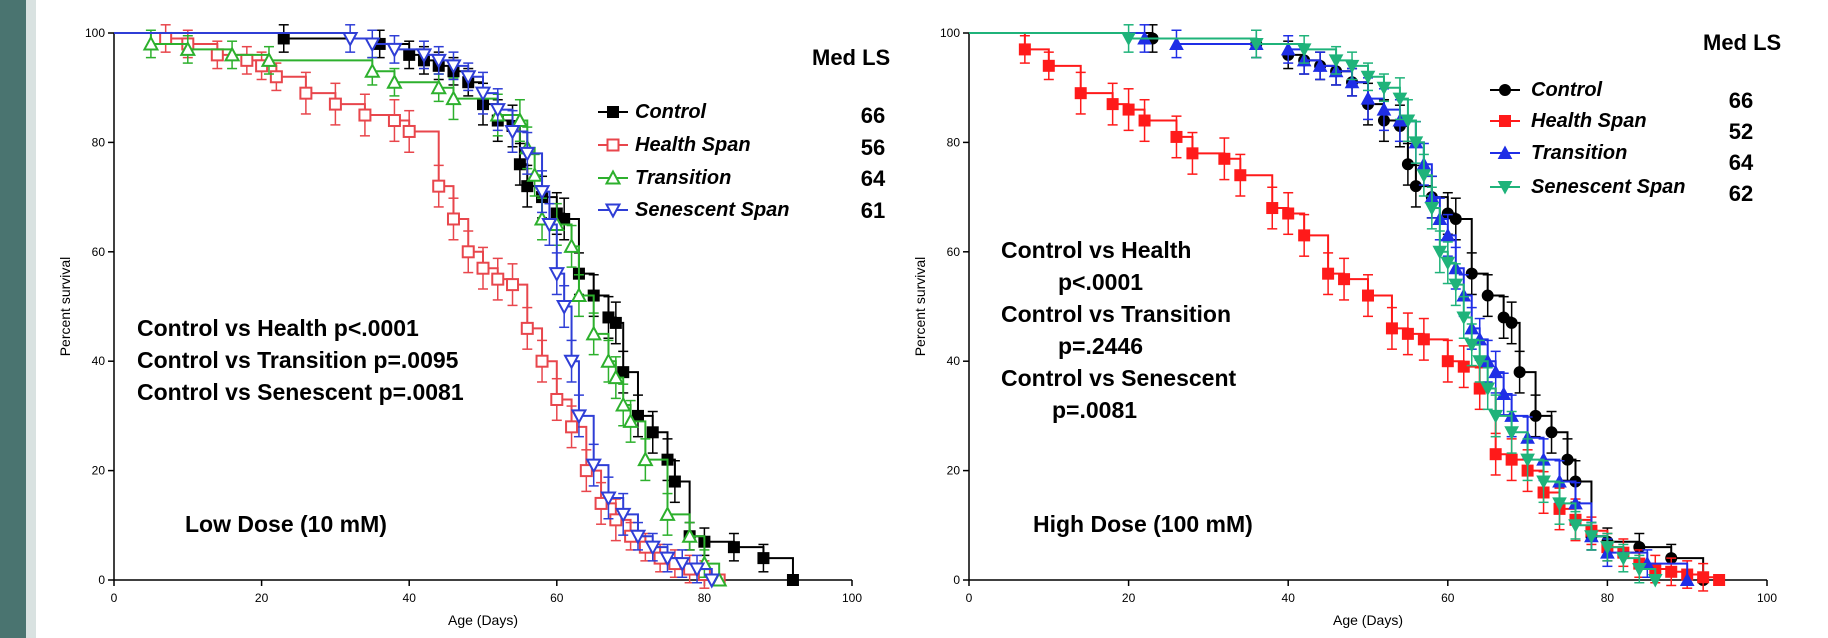 Image resolution: width=1828 pixels, height=638 pixels. Describe the element at coordinates (851, 57) in the screenshot. I see `med-ls-header: Med LS` at that location.